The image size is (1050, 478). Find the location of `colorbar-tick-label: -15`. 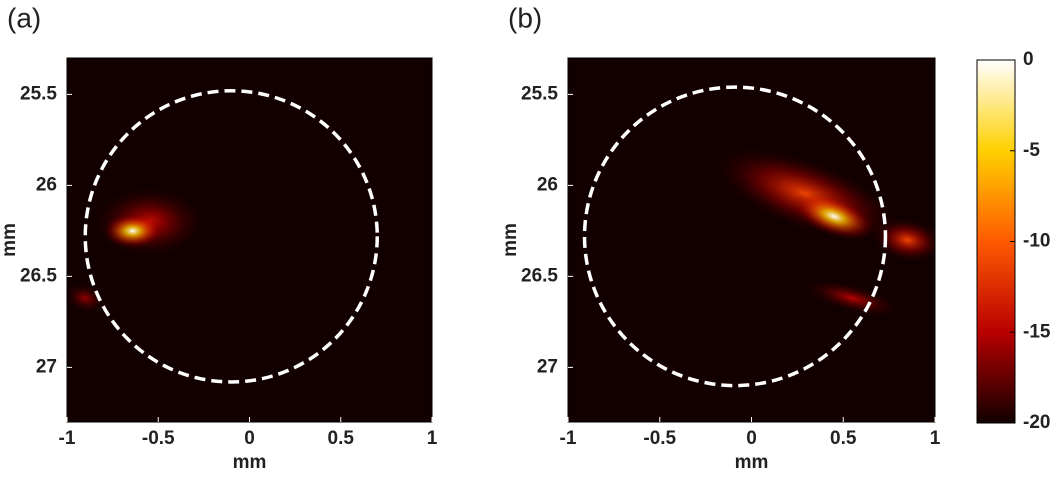

colorbar-tick-label: -15 is located at coordinates (1036, 331).